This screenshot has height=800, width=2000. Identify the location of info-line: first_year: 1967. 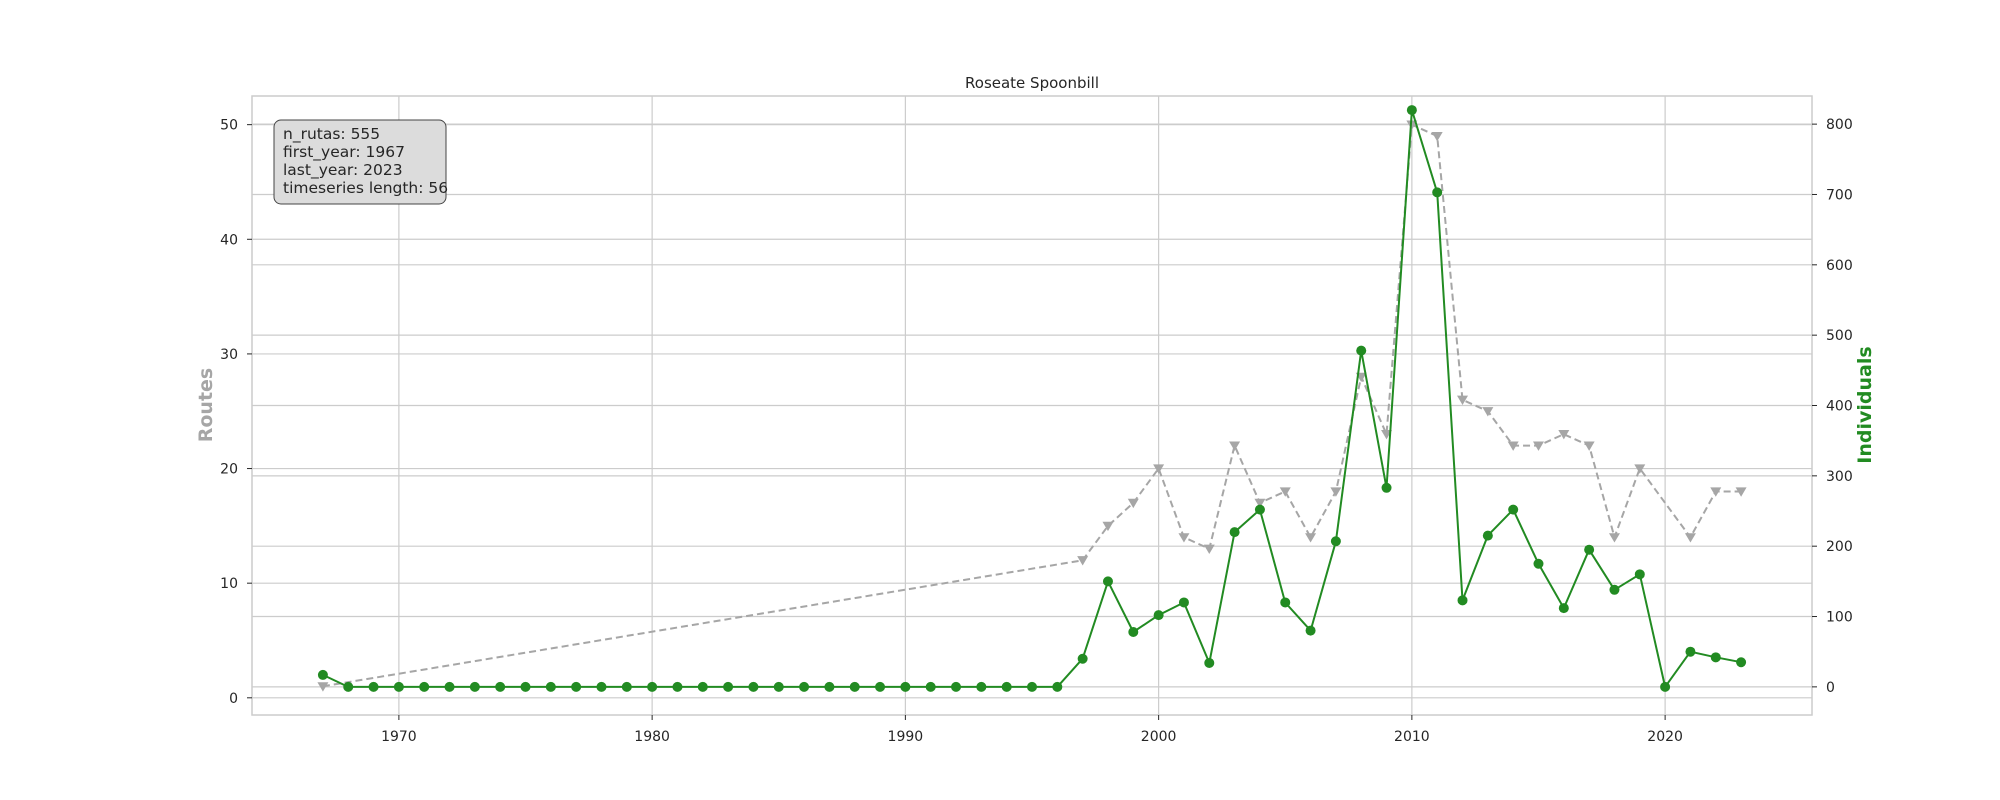
(344, 152).